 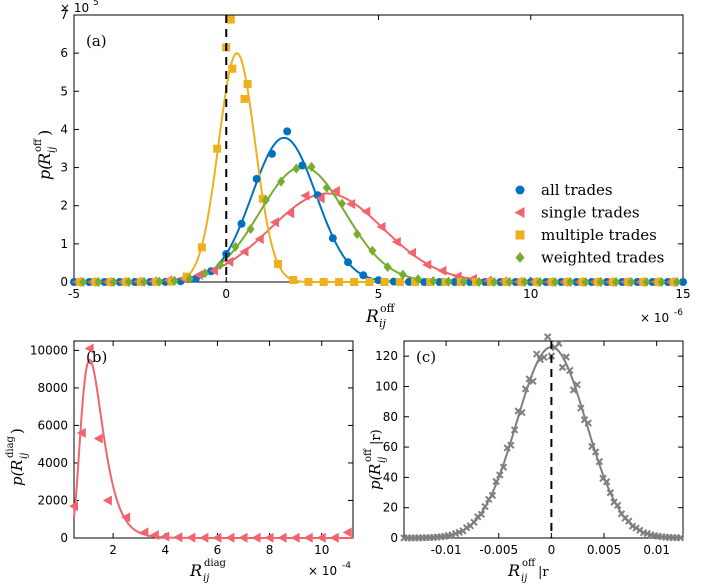 I want to click on panel-a-xlabel: R ij off, so click(x=380, y=316).